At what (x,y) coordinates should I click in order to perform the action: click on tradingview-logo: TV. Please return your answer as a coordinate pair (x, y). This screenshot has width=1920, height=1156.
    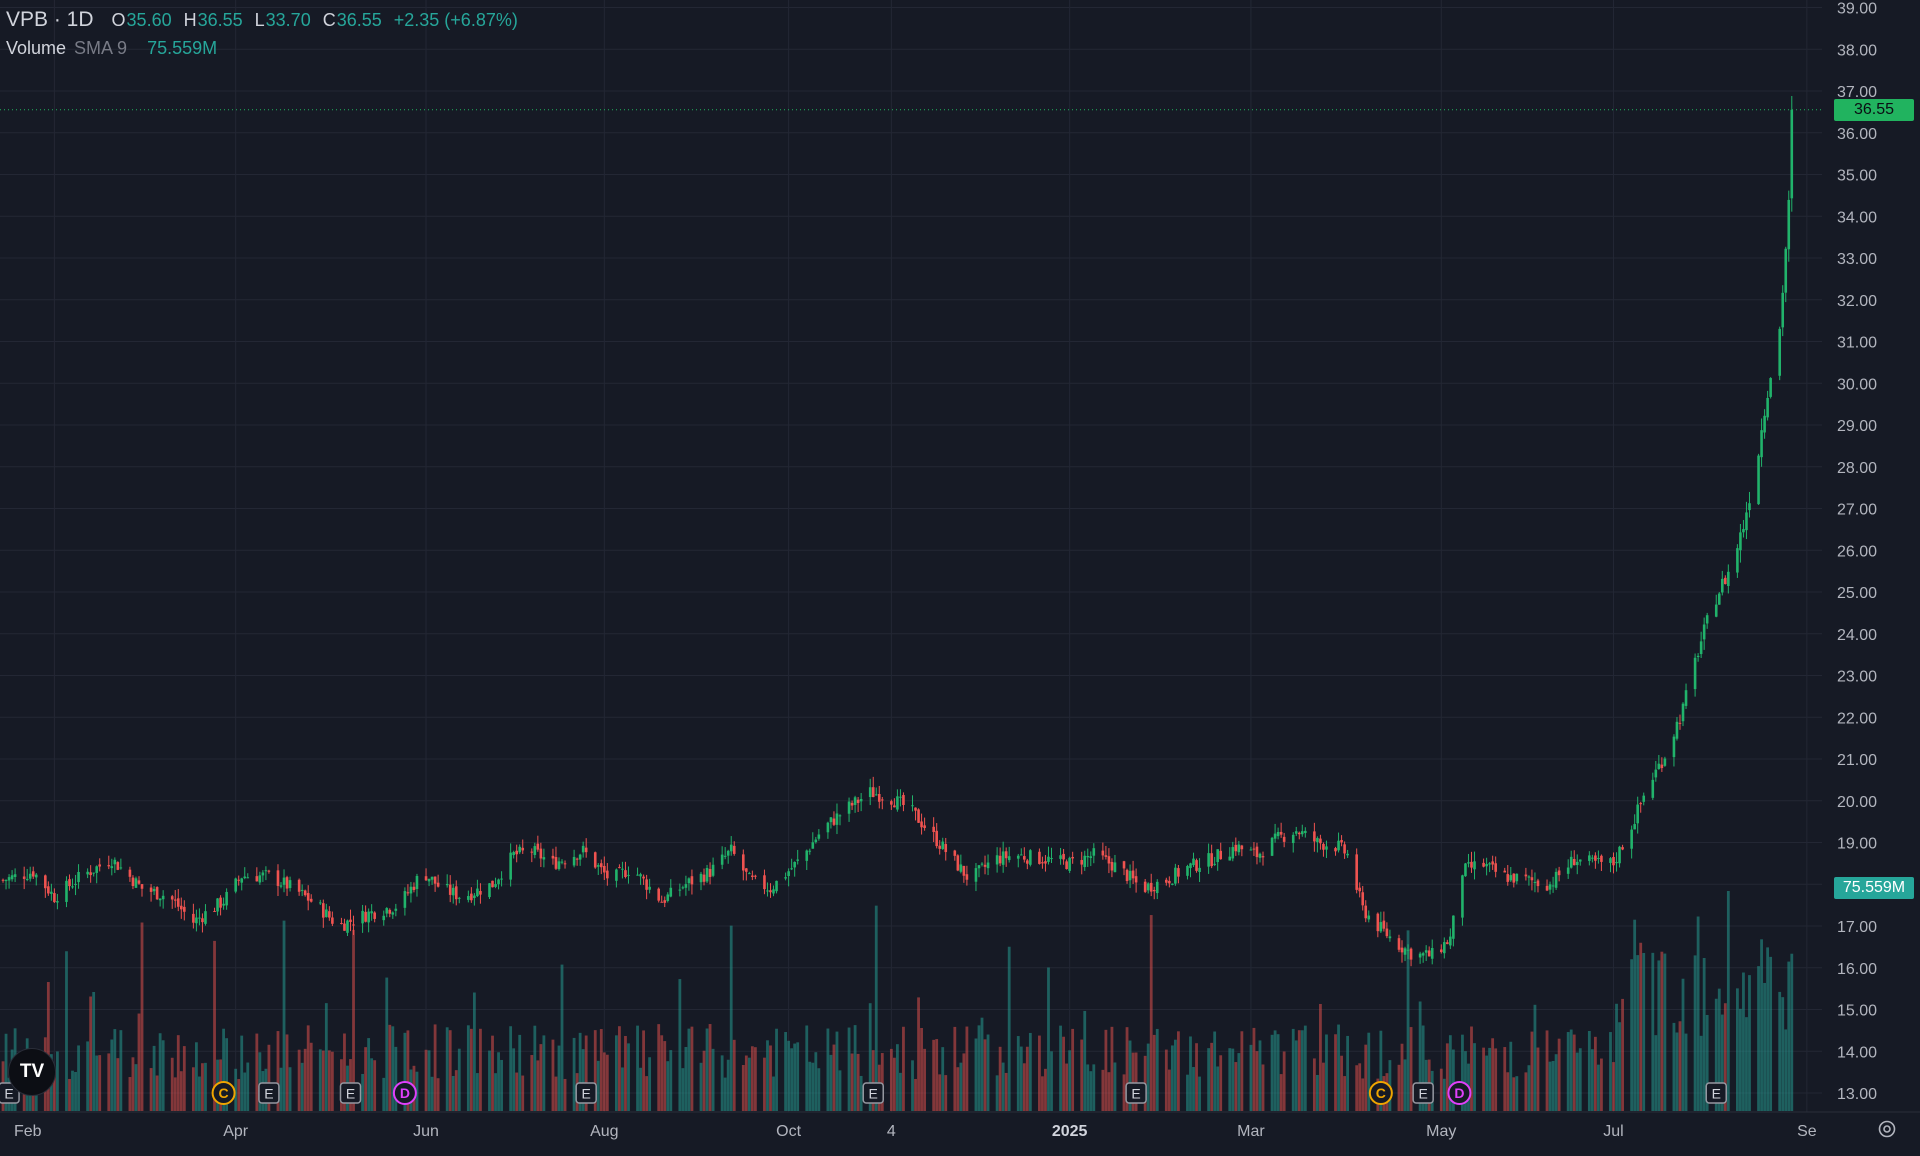
    Looking at the image, I should click on (32, 1072).